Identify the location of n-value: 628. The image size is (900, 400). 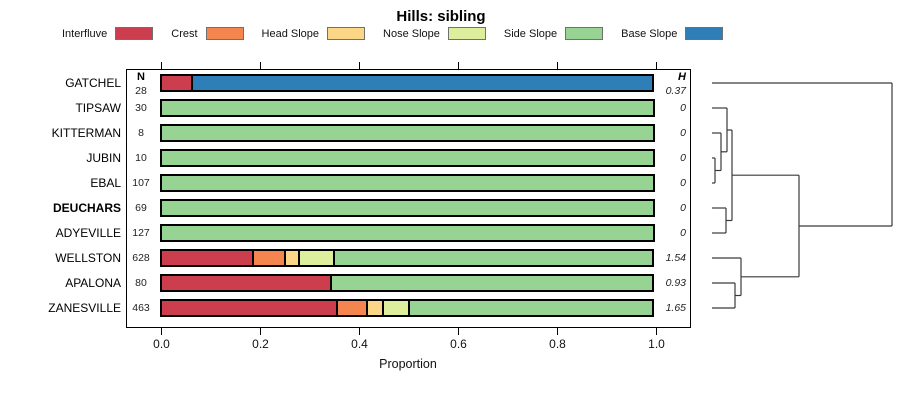
(141, 258).